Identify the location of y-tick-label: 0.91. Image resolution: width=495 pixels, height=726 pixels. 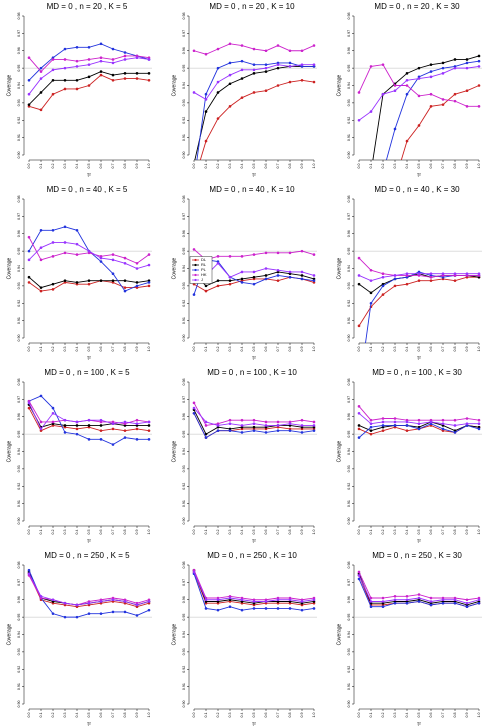
(349, 320).